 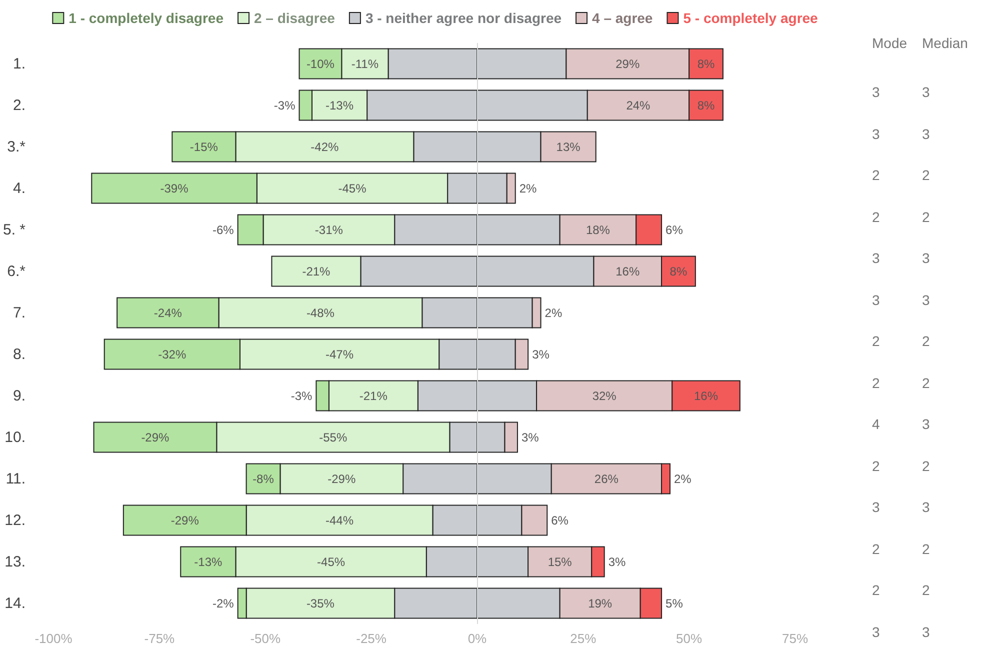 I want to click on y-tick-label: 2., so click(x=19, y=105).